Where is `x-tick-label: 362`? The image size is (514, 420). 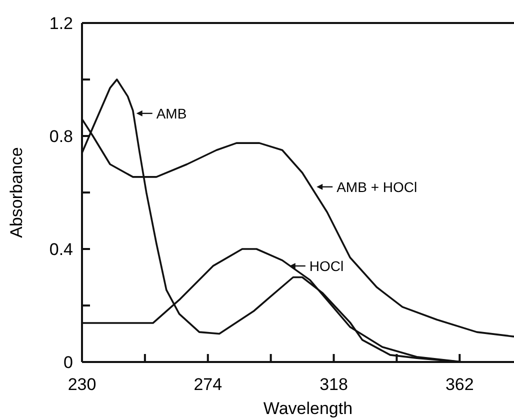
x-tick-label: 362 is located at coordinates (459, 384).